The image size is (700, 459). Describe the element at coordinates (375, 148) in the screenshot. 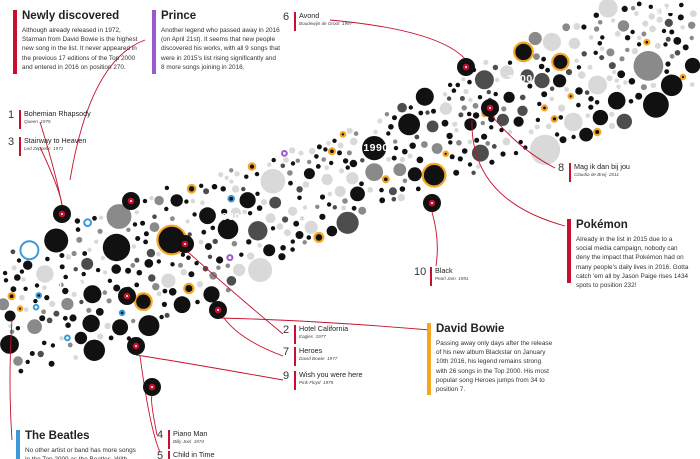

I see `year-label: 1990` at that location.